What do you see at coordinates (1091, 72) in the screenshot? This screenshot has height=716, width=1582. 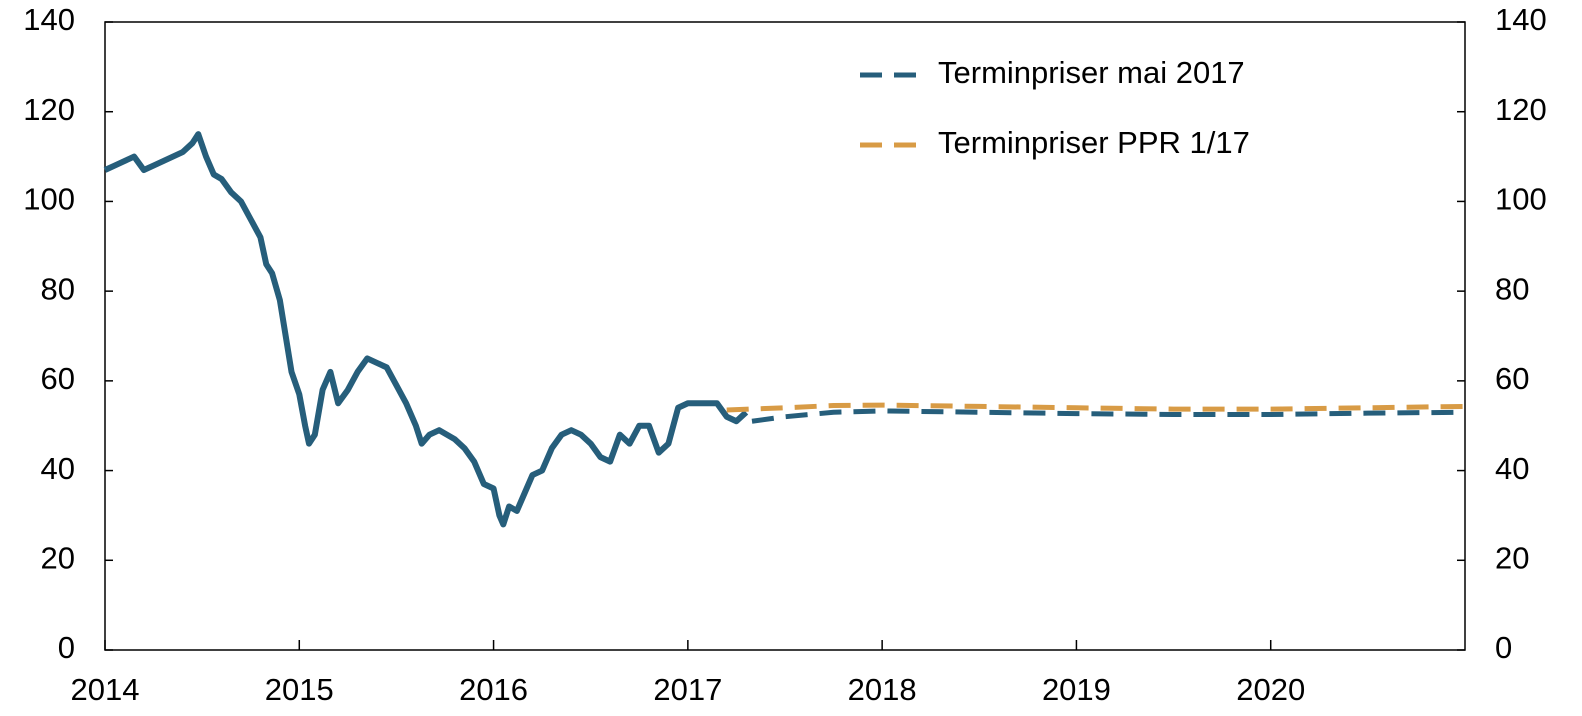 I see `legend-label: Terminpriser mai 2017` at bounding box center [1091, 72].